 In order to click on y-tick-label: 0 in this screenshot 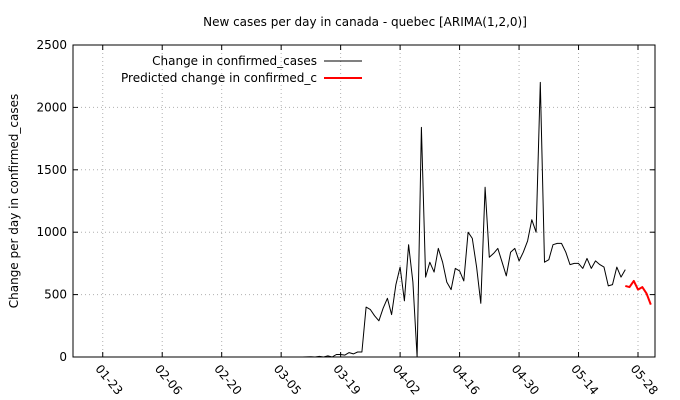, I will do `click(63, 357)`.